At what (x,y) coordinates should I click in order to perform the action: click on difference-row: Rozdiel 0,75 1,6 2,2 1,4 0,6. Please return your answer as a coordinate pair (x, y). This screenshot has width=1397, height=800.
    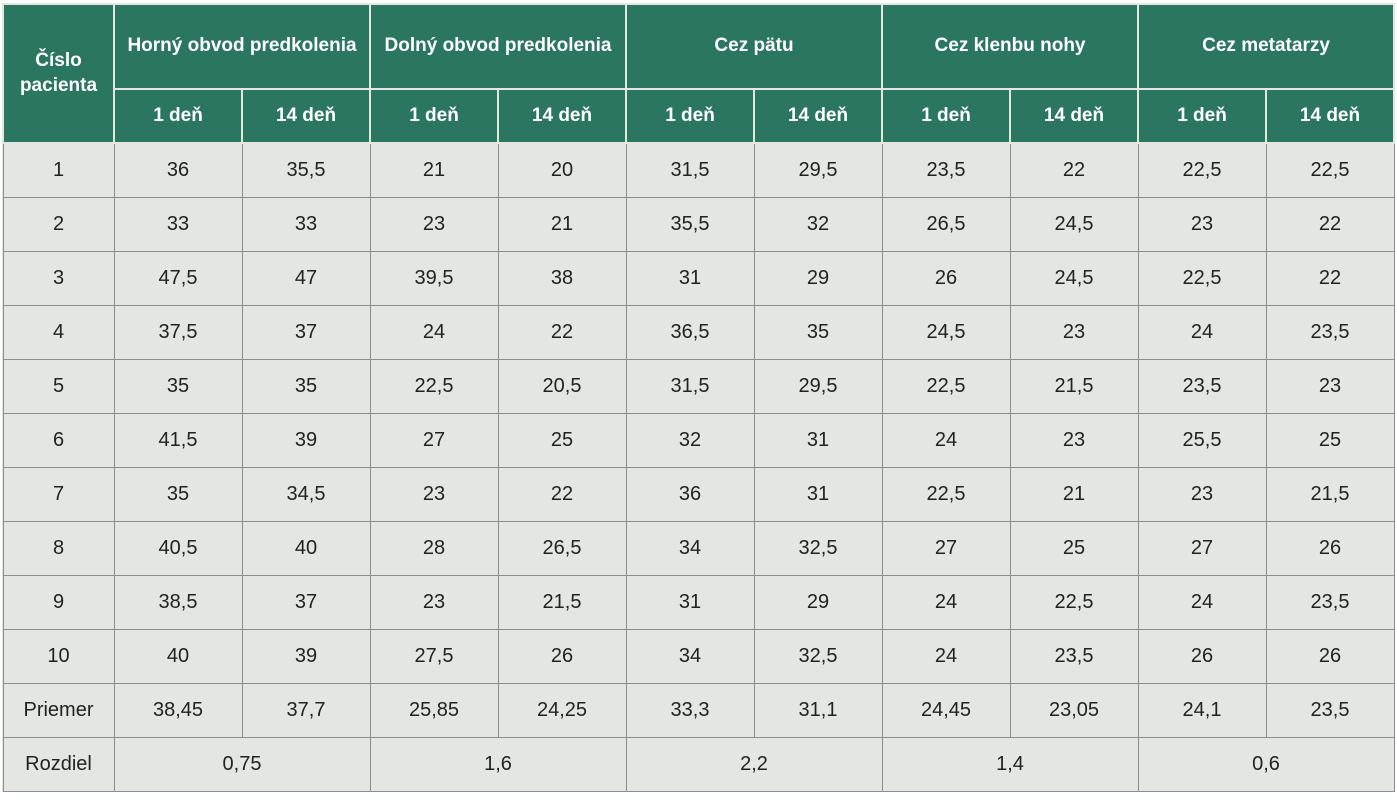
    Looking at the image, I should click on (698, 764).